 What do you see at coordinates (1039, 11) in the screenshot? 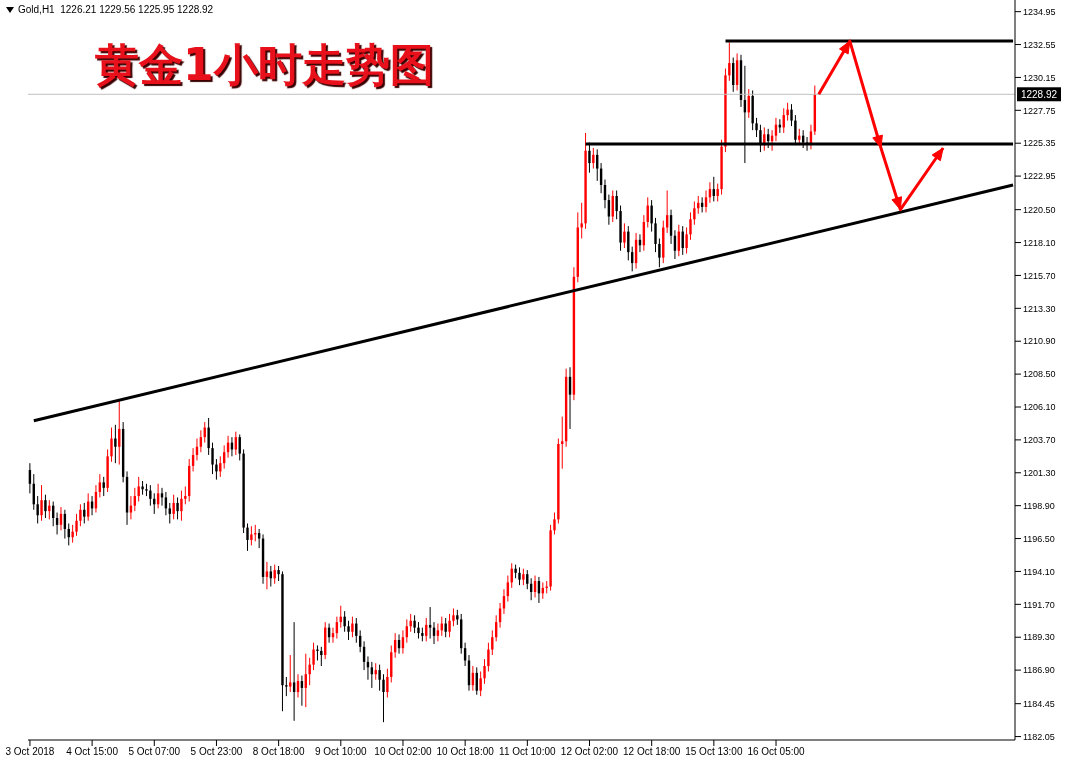
I see `y-tick-label: 1234.95` at bounding box center [1039, 11].